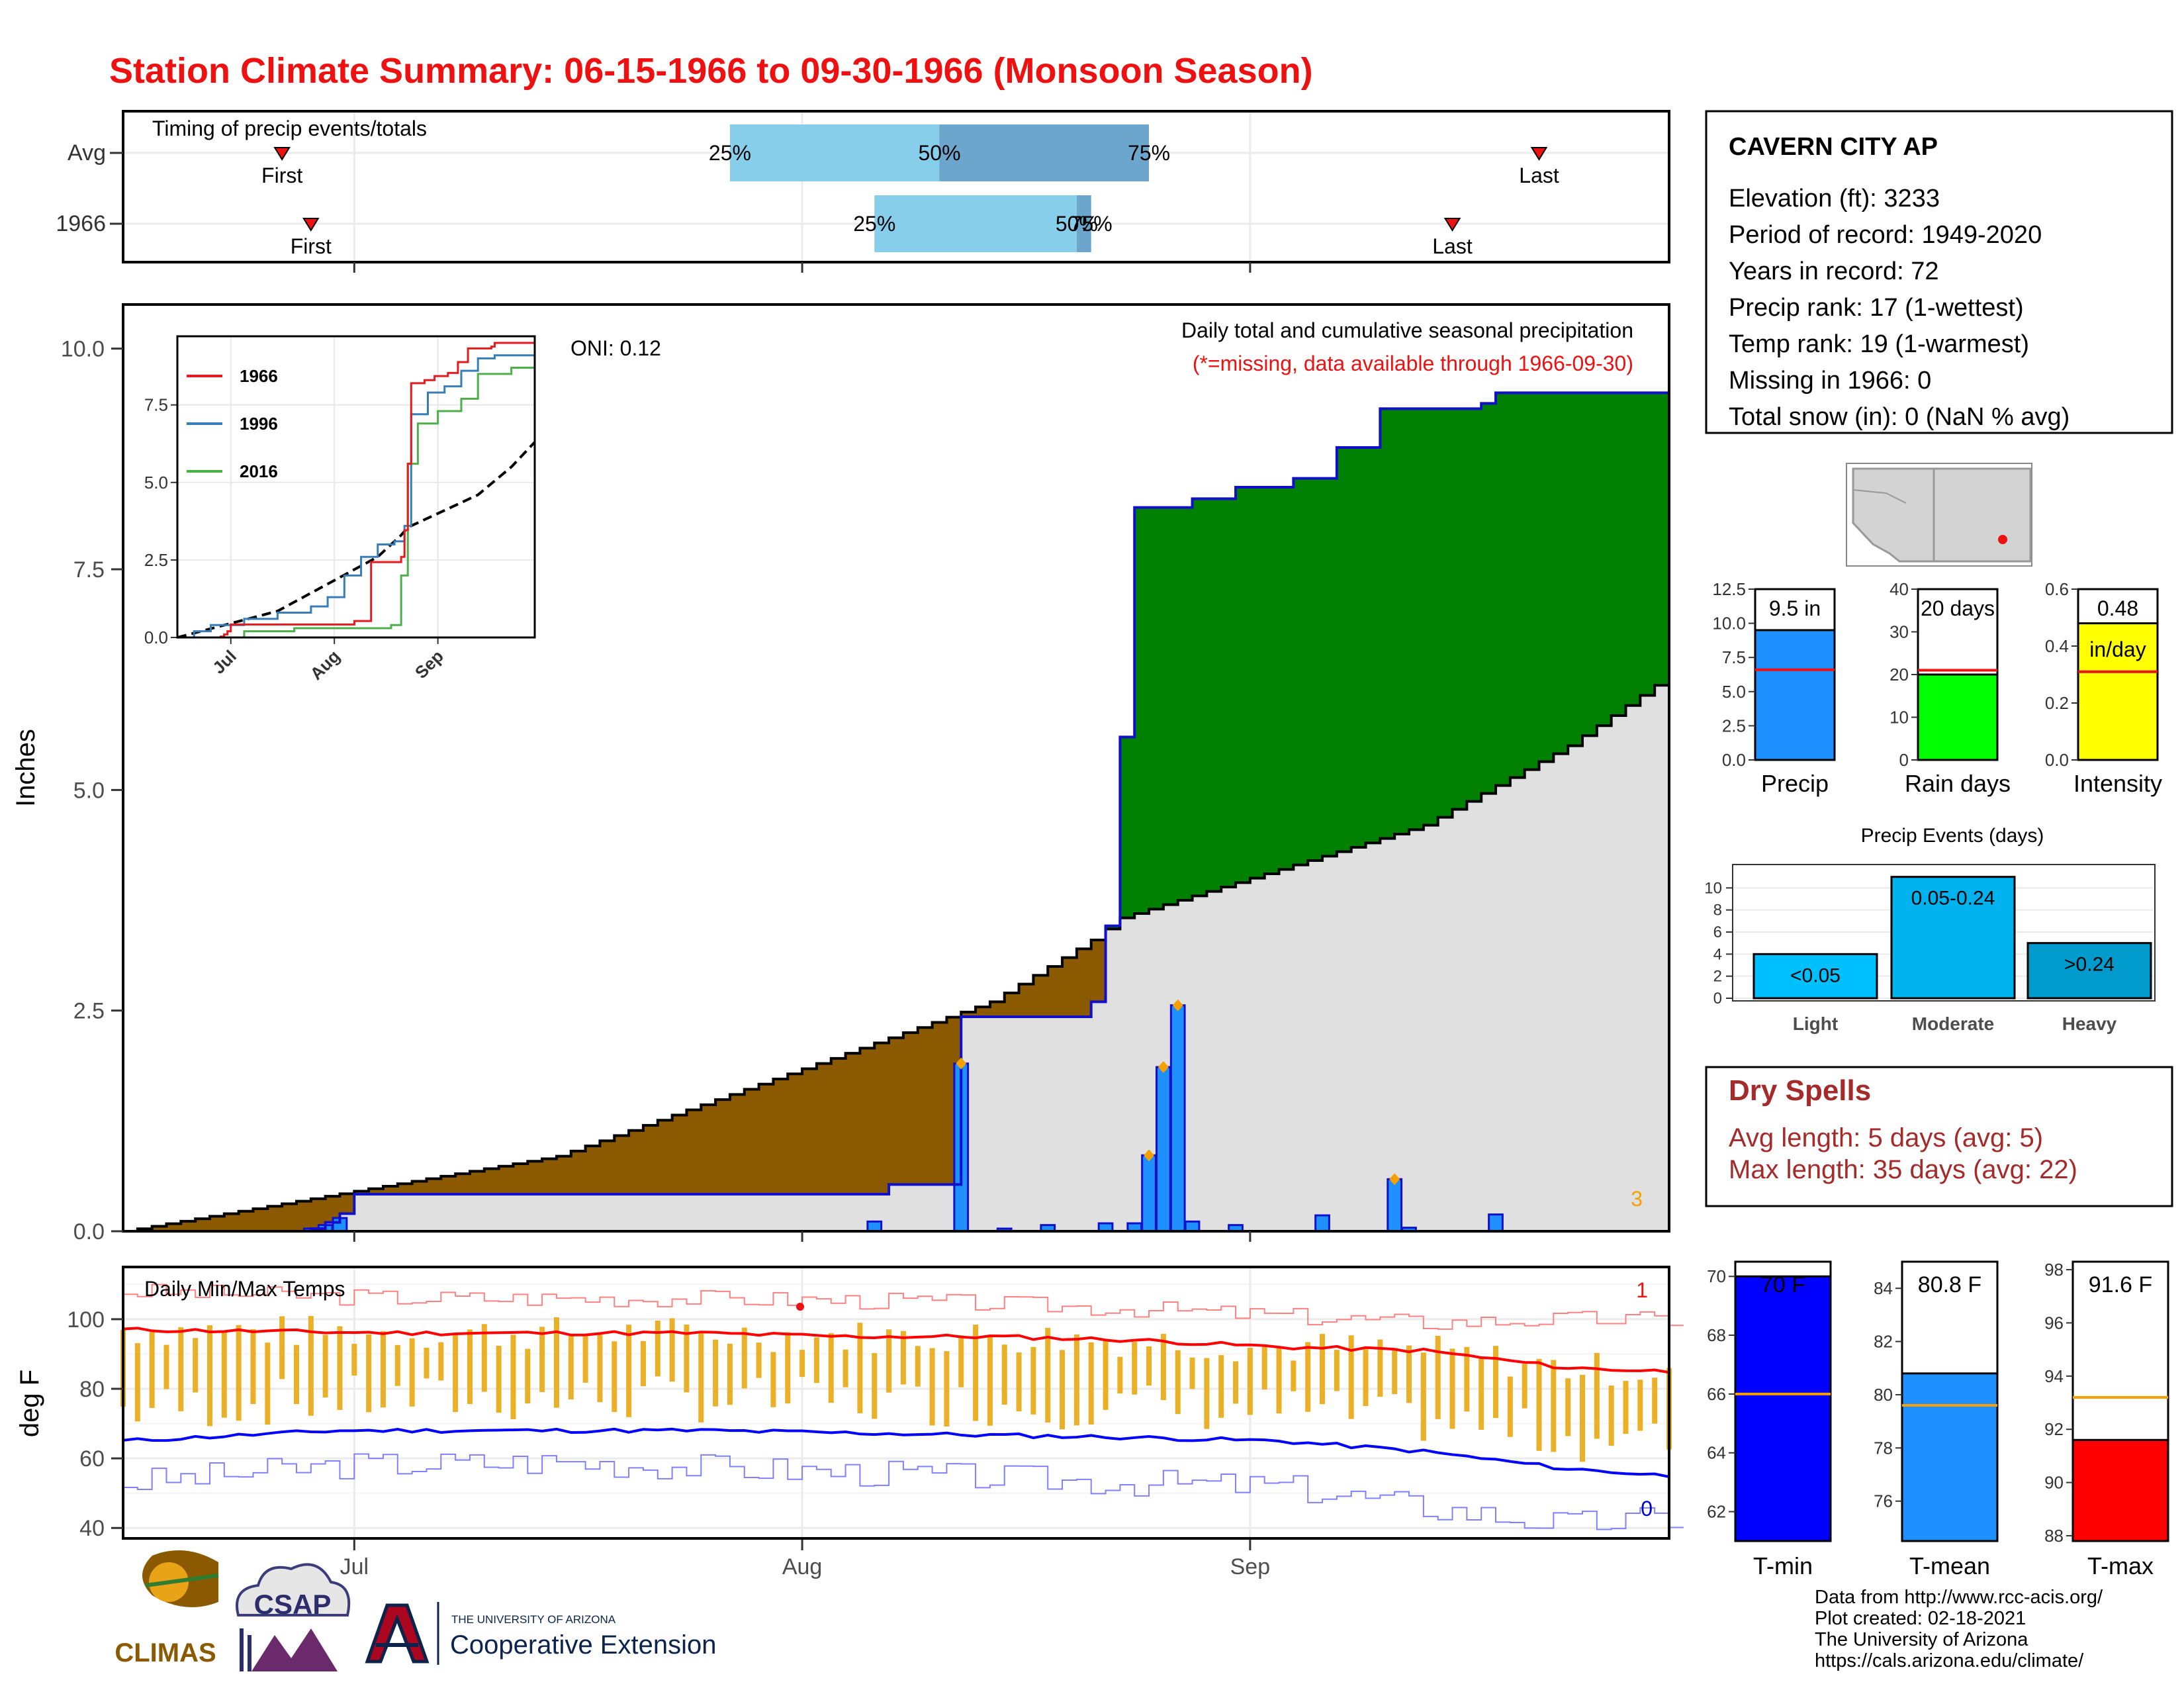 The width and height of the screenshot is (2184, 1688). What do you see at coordinates (293, 1605) in the screenshot?
I see `csap-text: CSAP` at bounding box center [293, 1605].